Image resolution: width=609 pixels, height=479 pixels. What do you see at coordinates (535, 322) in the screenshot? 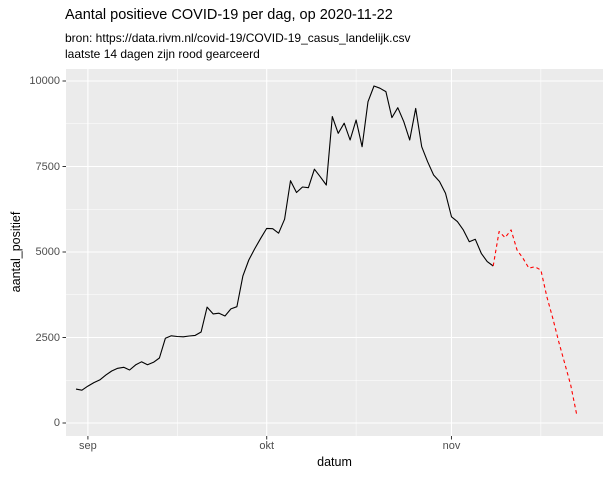
I see `series-line-dashed-red` at bounding box center [535, 322].